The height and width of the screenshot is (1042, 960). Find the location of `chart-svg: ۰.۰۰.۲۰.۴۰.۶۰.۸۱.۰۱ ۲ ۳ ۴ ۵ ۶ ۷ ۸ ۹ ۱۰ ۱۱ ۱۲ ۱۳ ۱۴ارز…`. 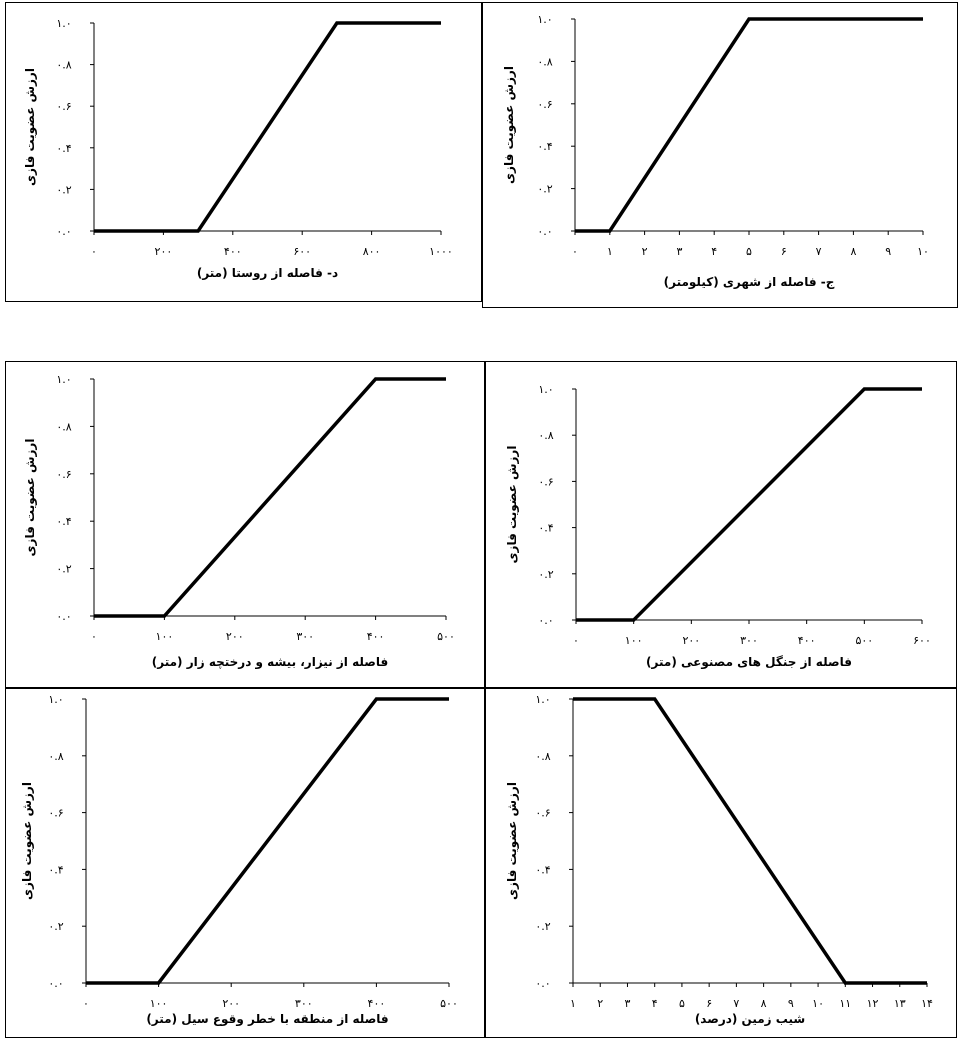

chart-svg: ۰.۰۰.۲۰.۴۰.۶۰.۸۱.۰۱ ۲ ۳ ۴ ۵ ۶ ۷ ۸ ۹ ۱۰ ۱۱ ۱۲ ۱۳ ۱۴ارز… is located at coordinates (719, 859).